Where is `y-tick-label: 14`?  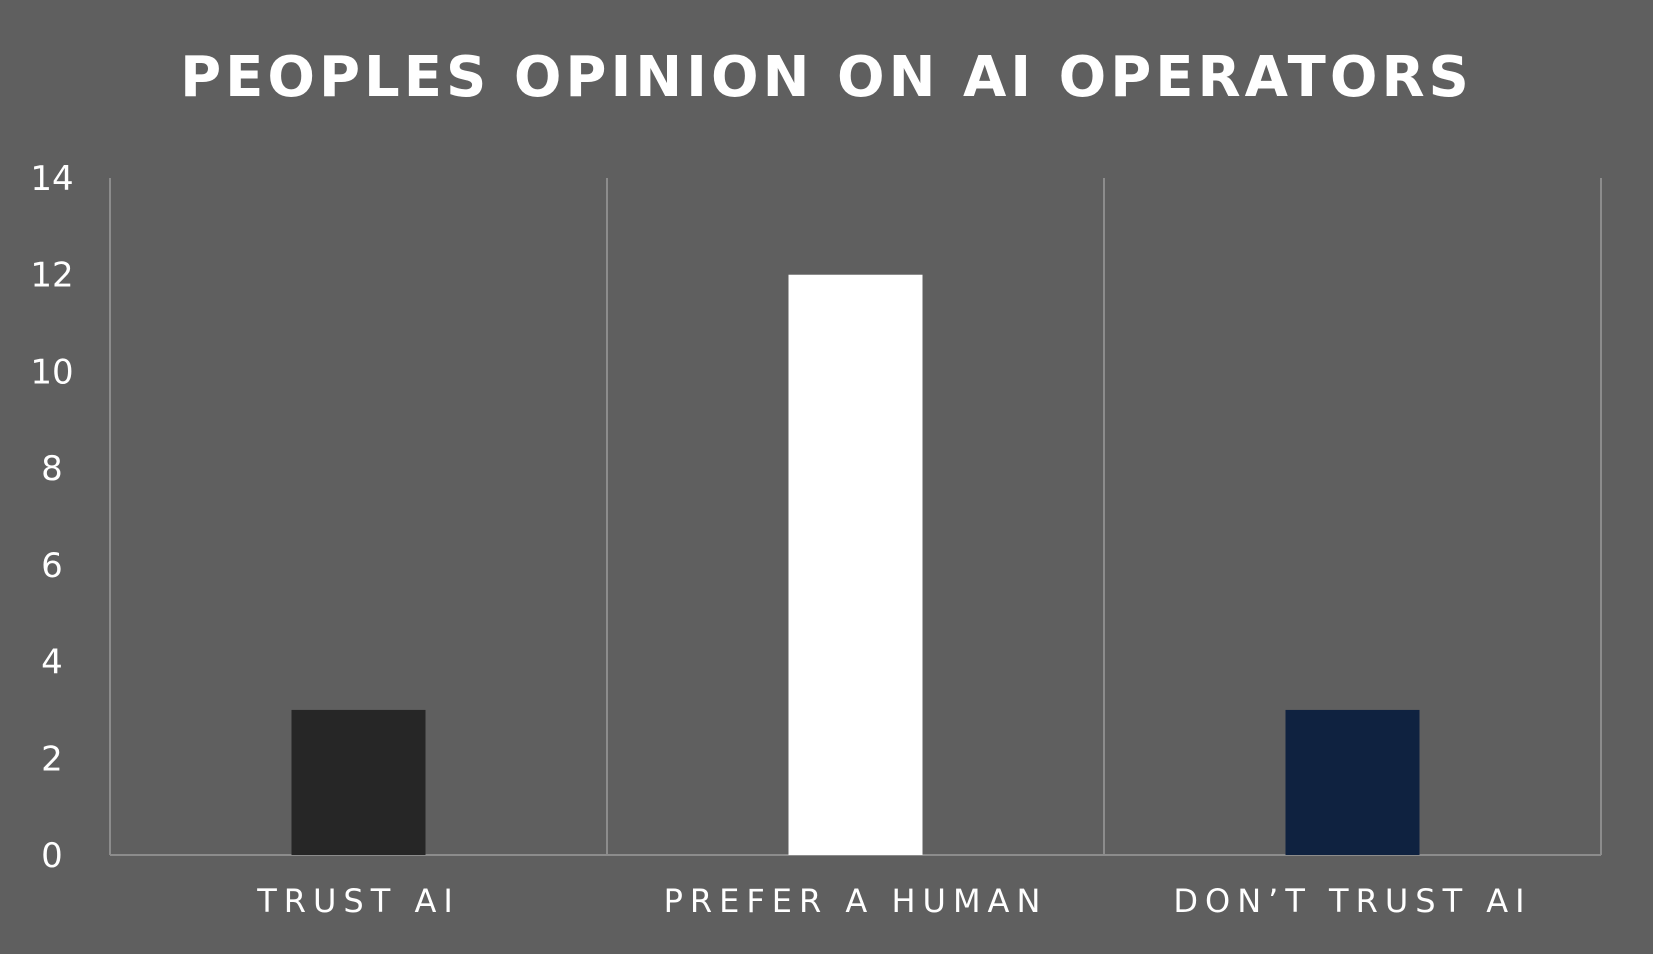
y-tick-label: 14 is located at coordinates (51, 179).